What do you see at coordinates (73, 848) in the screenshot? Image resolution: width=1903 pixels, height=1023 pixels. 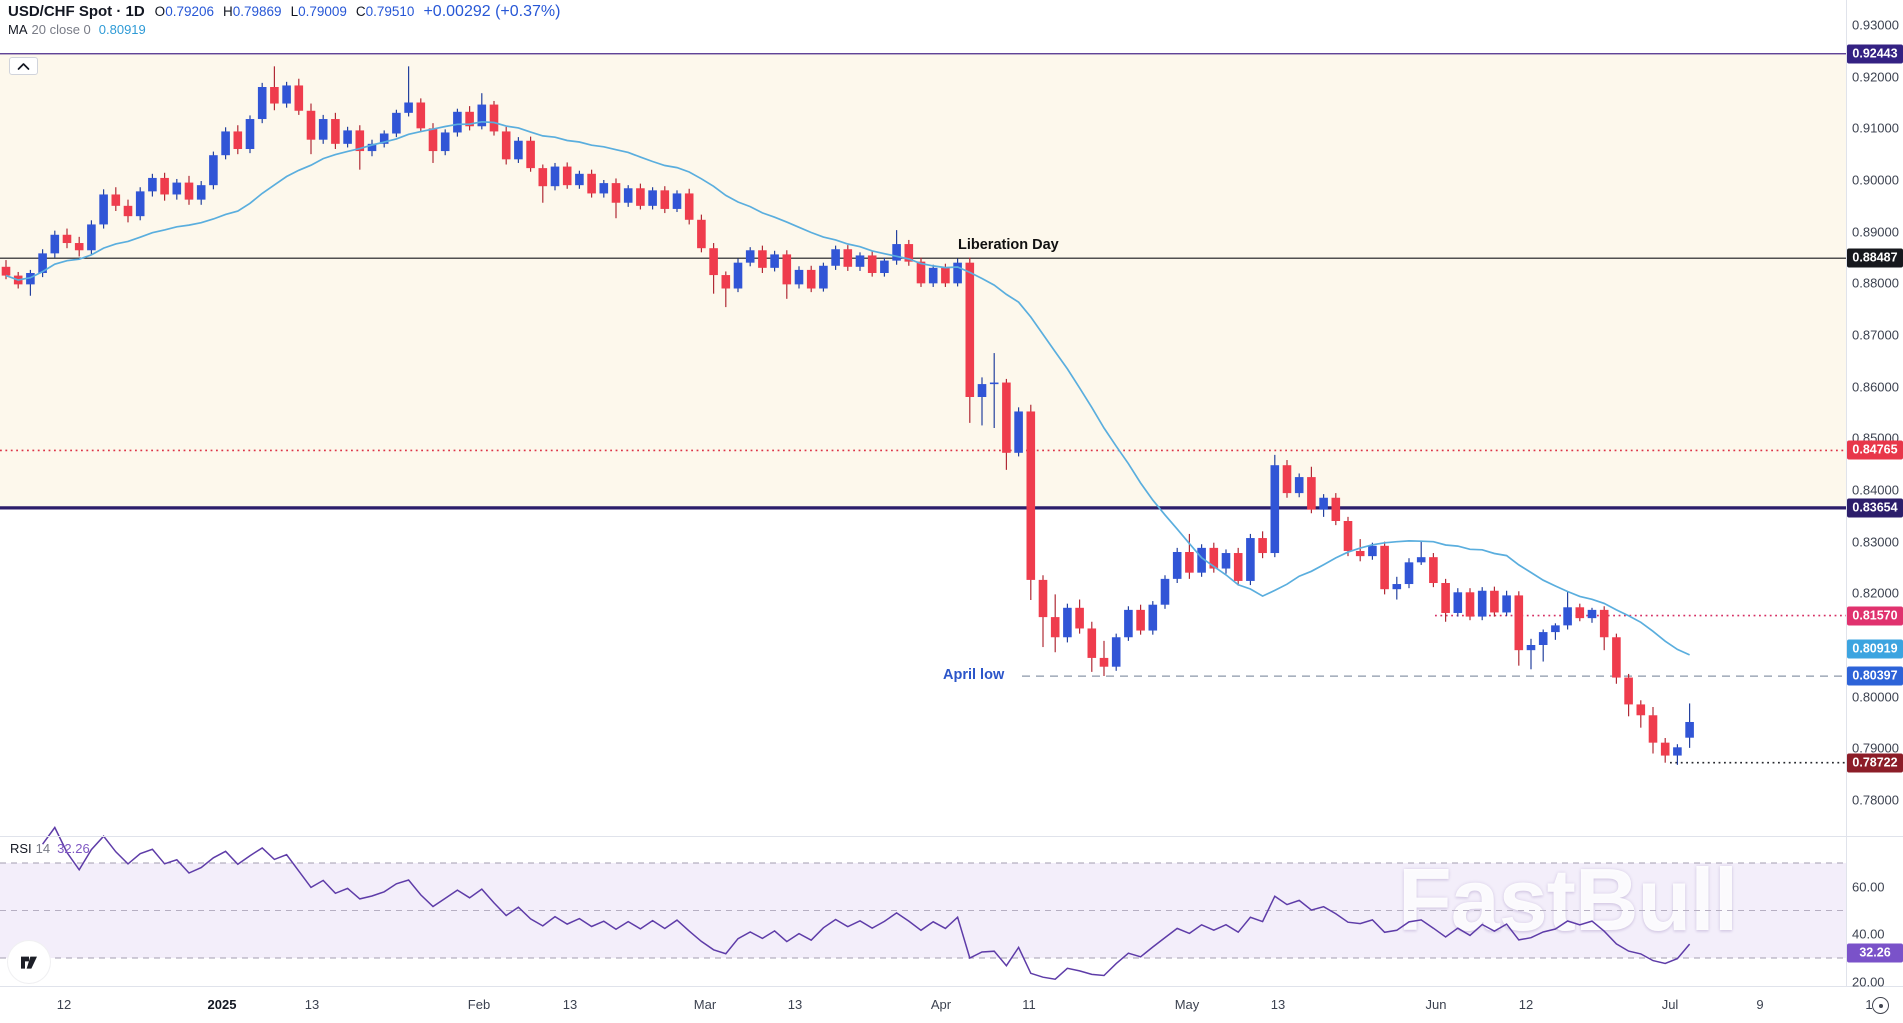 I see `rsi-value: 32.26` at bounding box center [73, 848].